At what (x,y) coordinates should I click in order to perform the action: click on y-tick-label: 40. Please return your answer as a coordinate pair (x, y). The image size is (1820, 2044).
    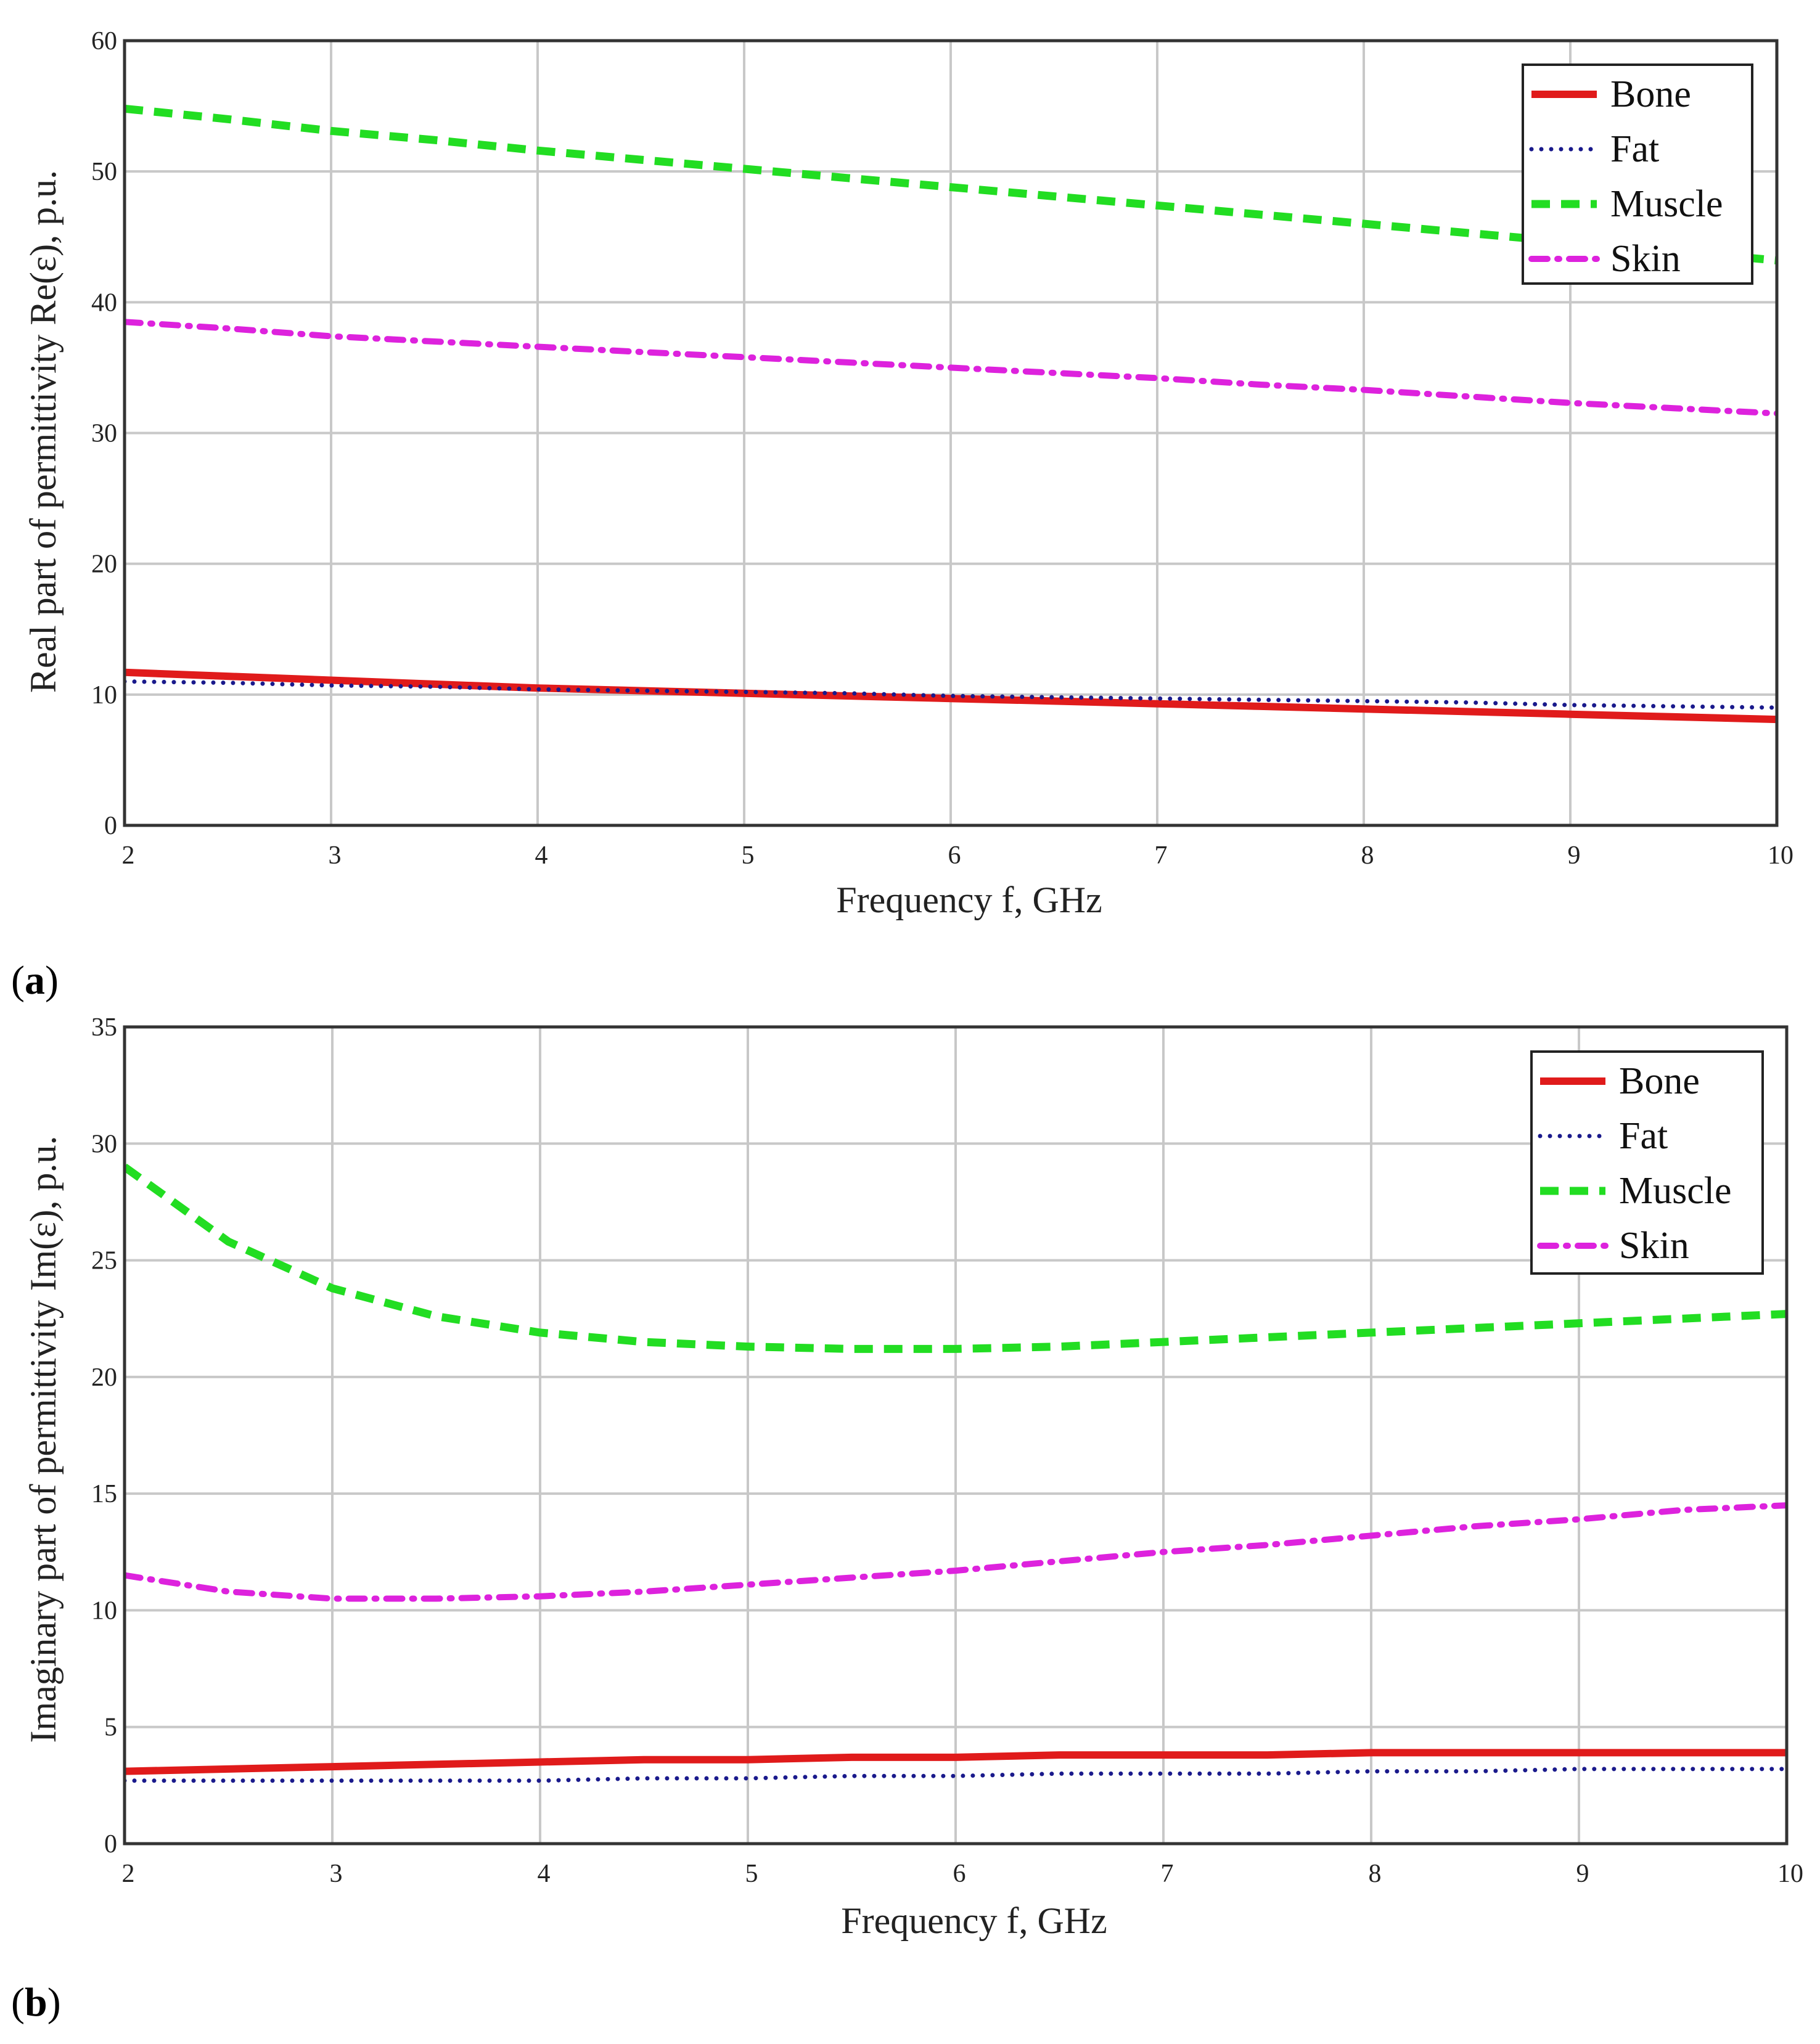
    Looking at the image, I should click on (104, 302).